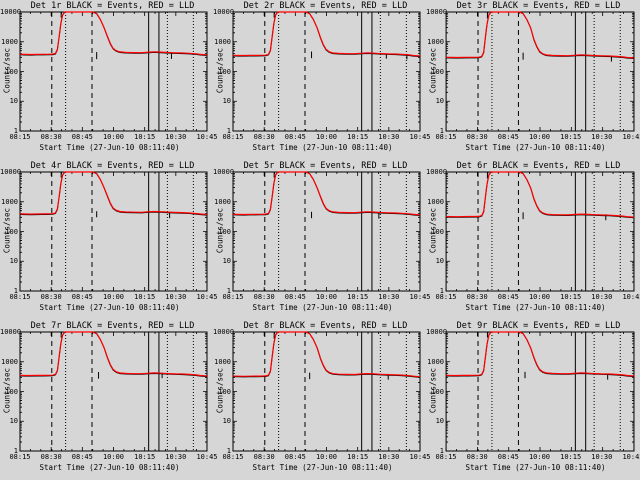  Describe the element at coordinates (325, 166) in the screenshot. I see `plot-title: Det 5r BLACK = Events, RED = LLD` at that location.